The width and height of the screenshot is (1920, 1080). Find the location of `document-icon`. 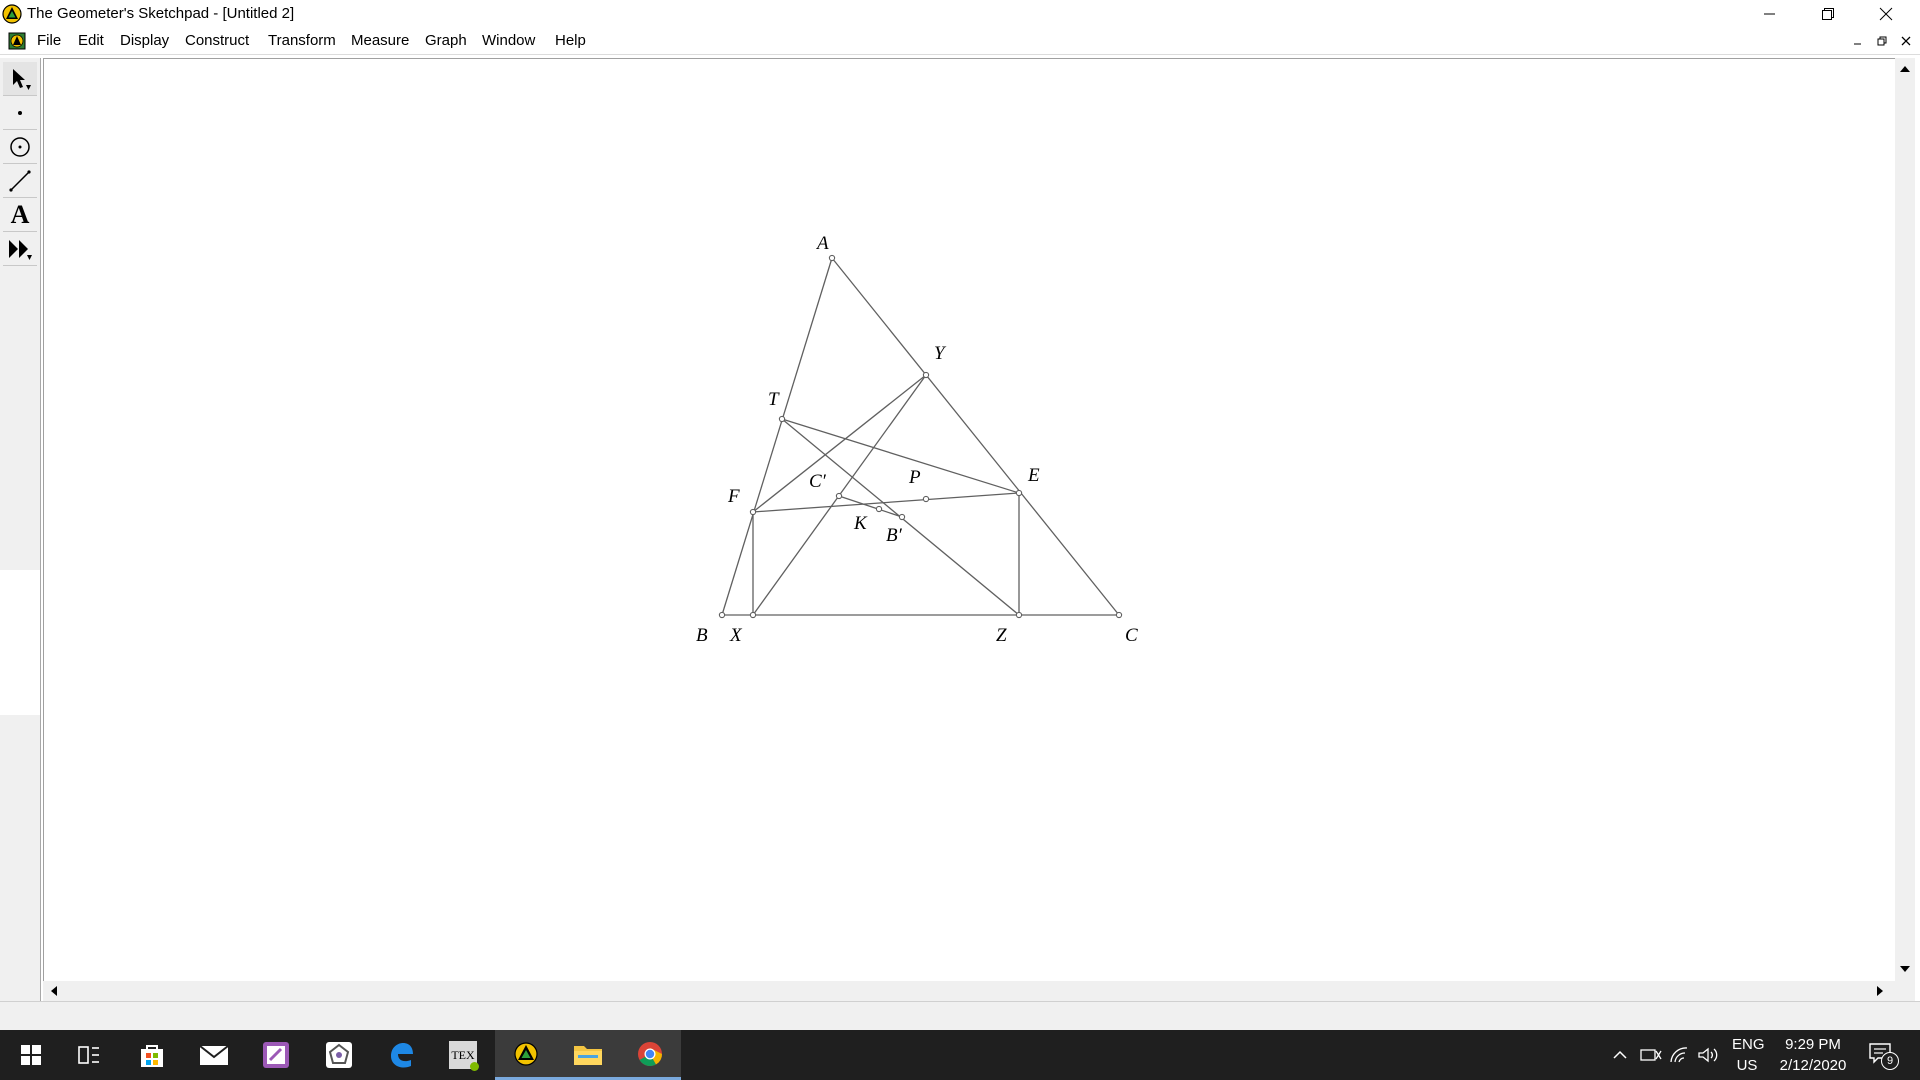

document-icon is located at coordinates (17, 41).